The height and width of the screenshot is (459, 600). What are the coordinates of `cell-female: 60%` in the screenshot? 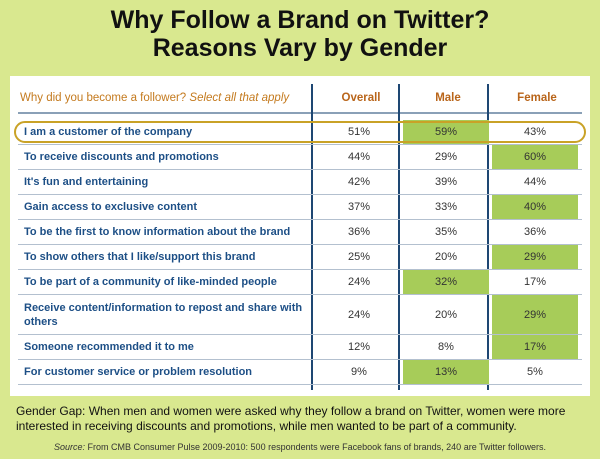 It's located at (535, 157).